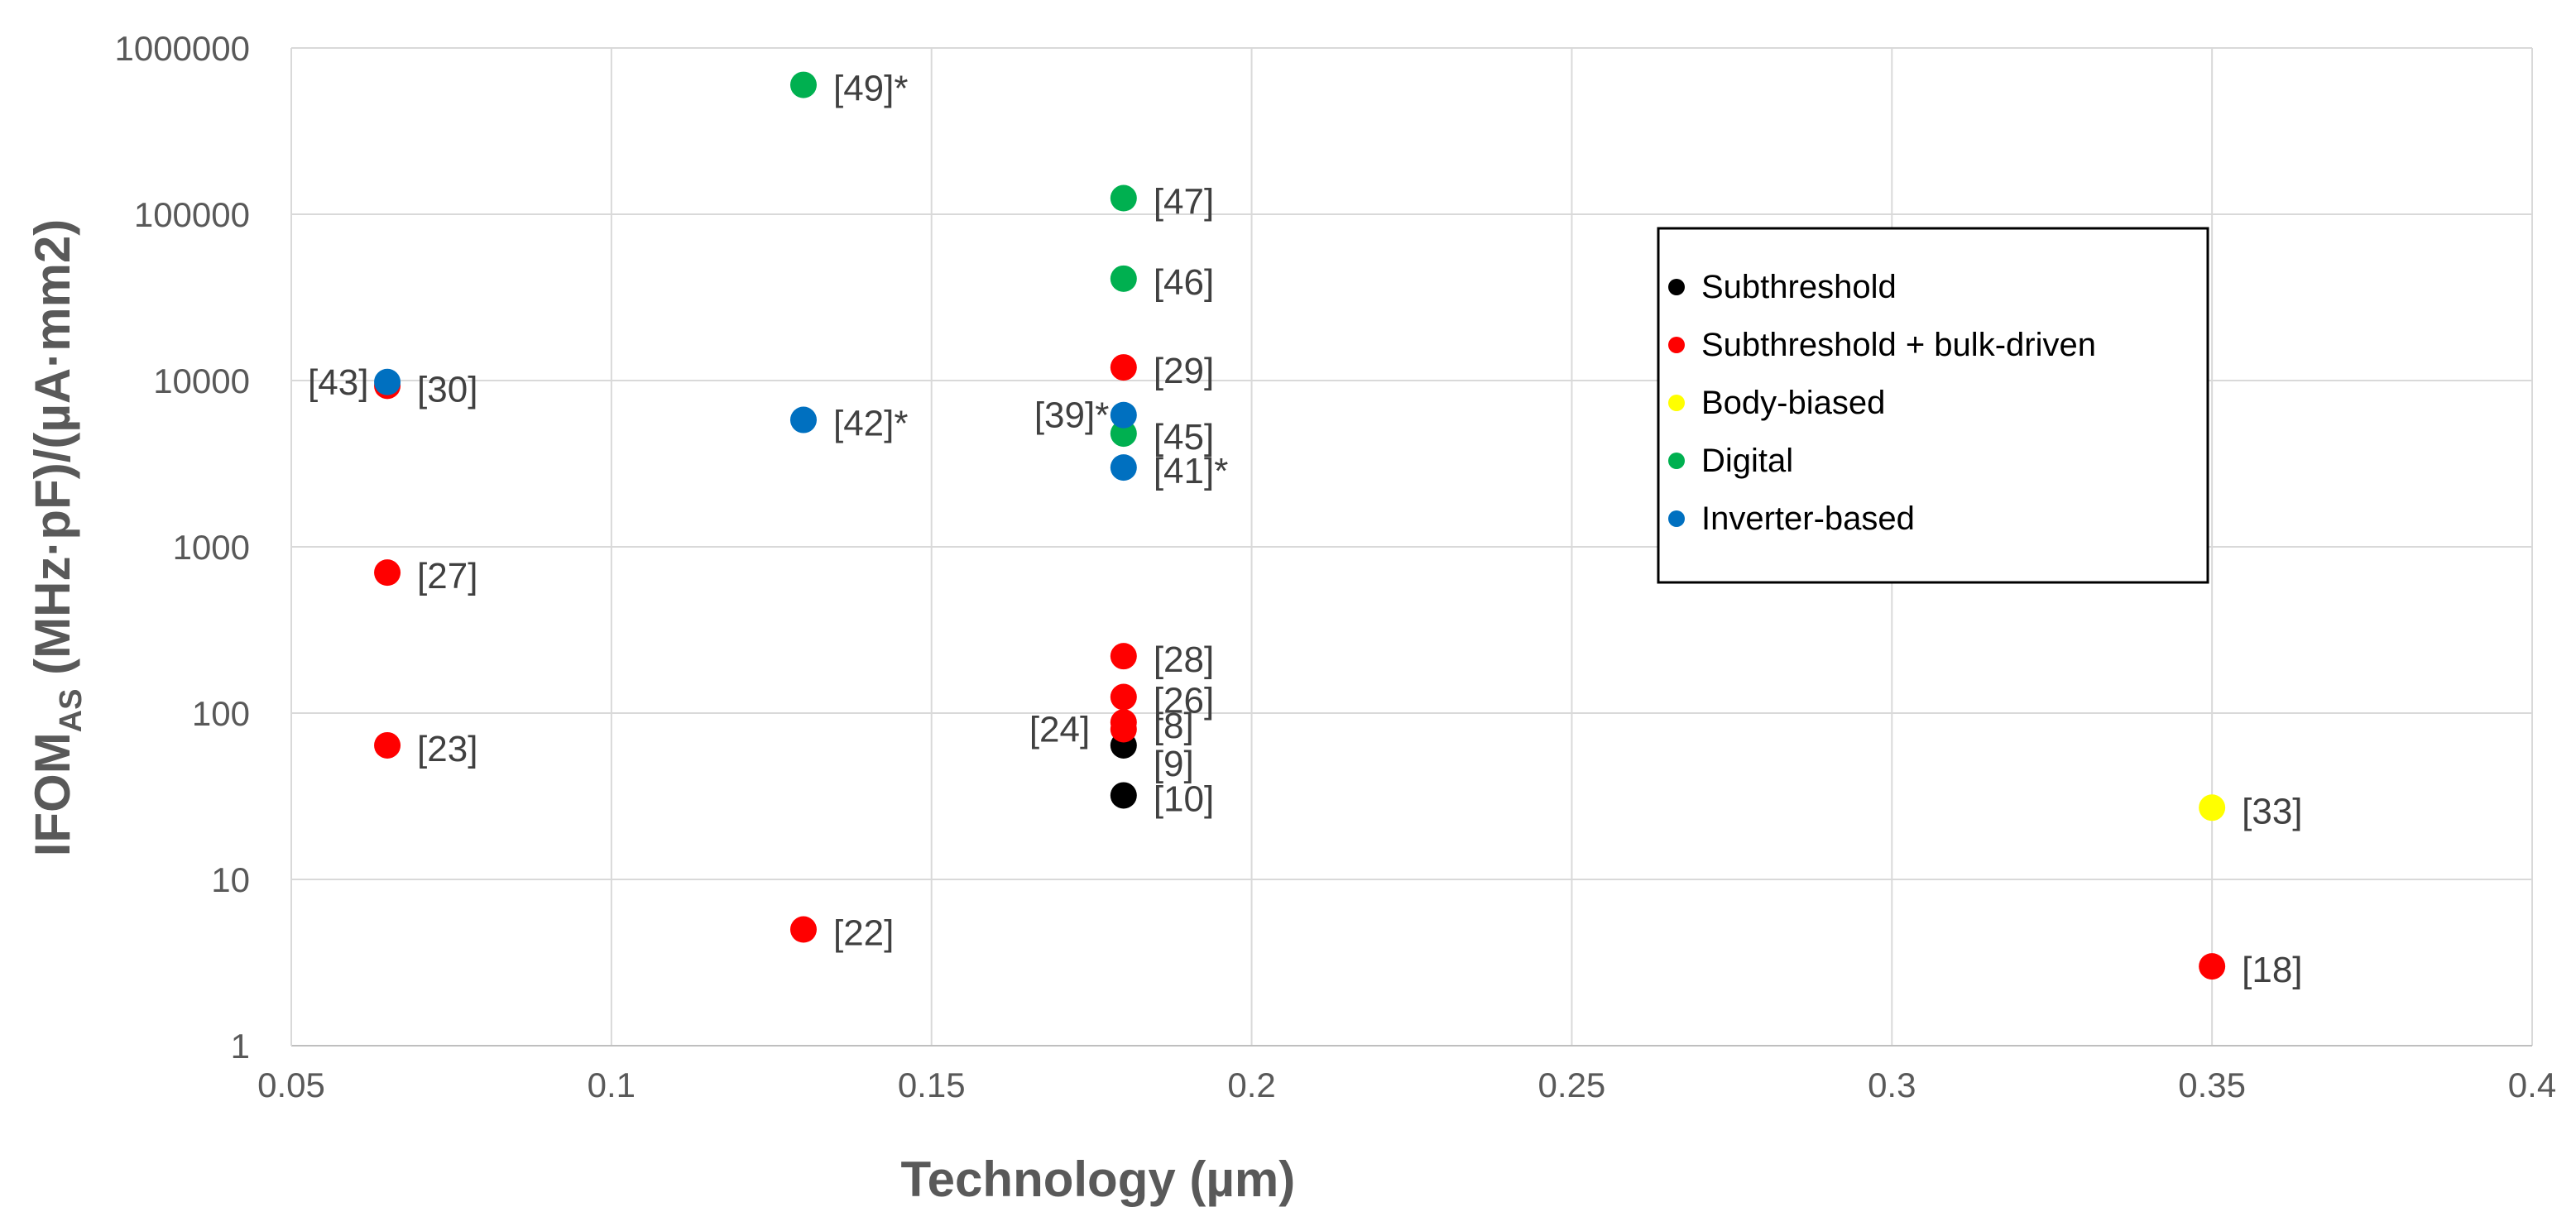 The width and height of the screenshot is (2576, 1231). Describe the element at coordinates (1747, 461) in the screenshot. I see `legend-entry: Digital` at that location.